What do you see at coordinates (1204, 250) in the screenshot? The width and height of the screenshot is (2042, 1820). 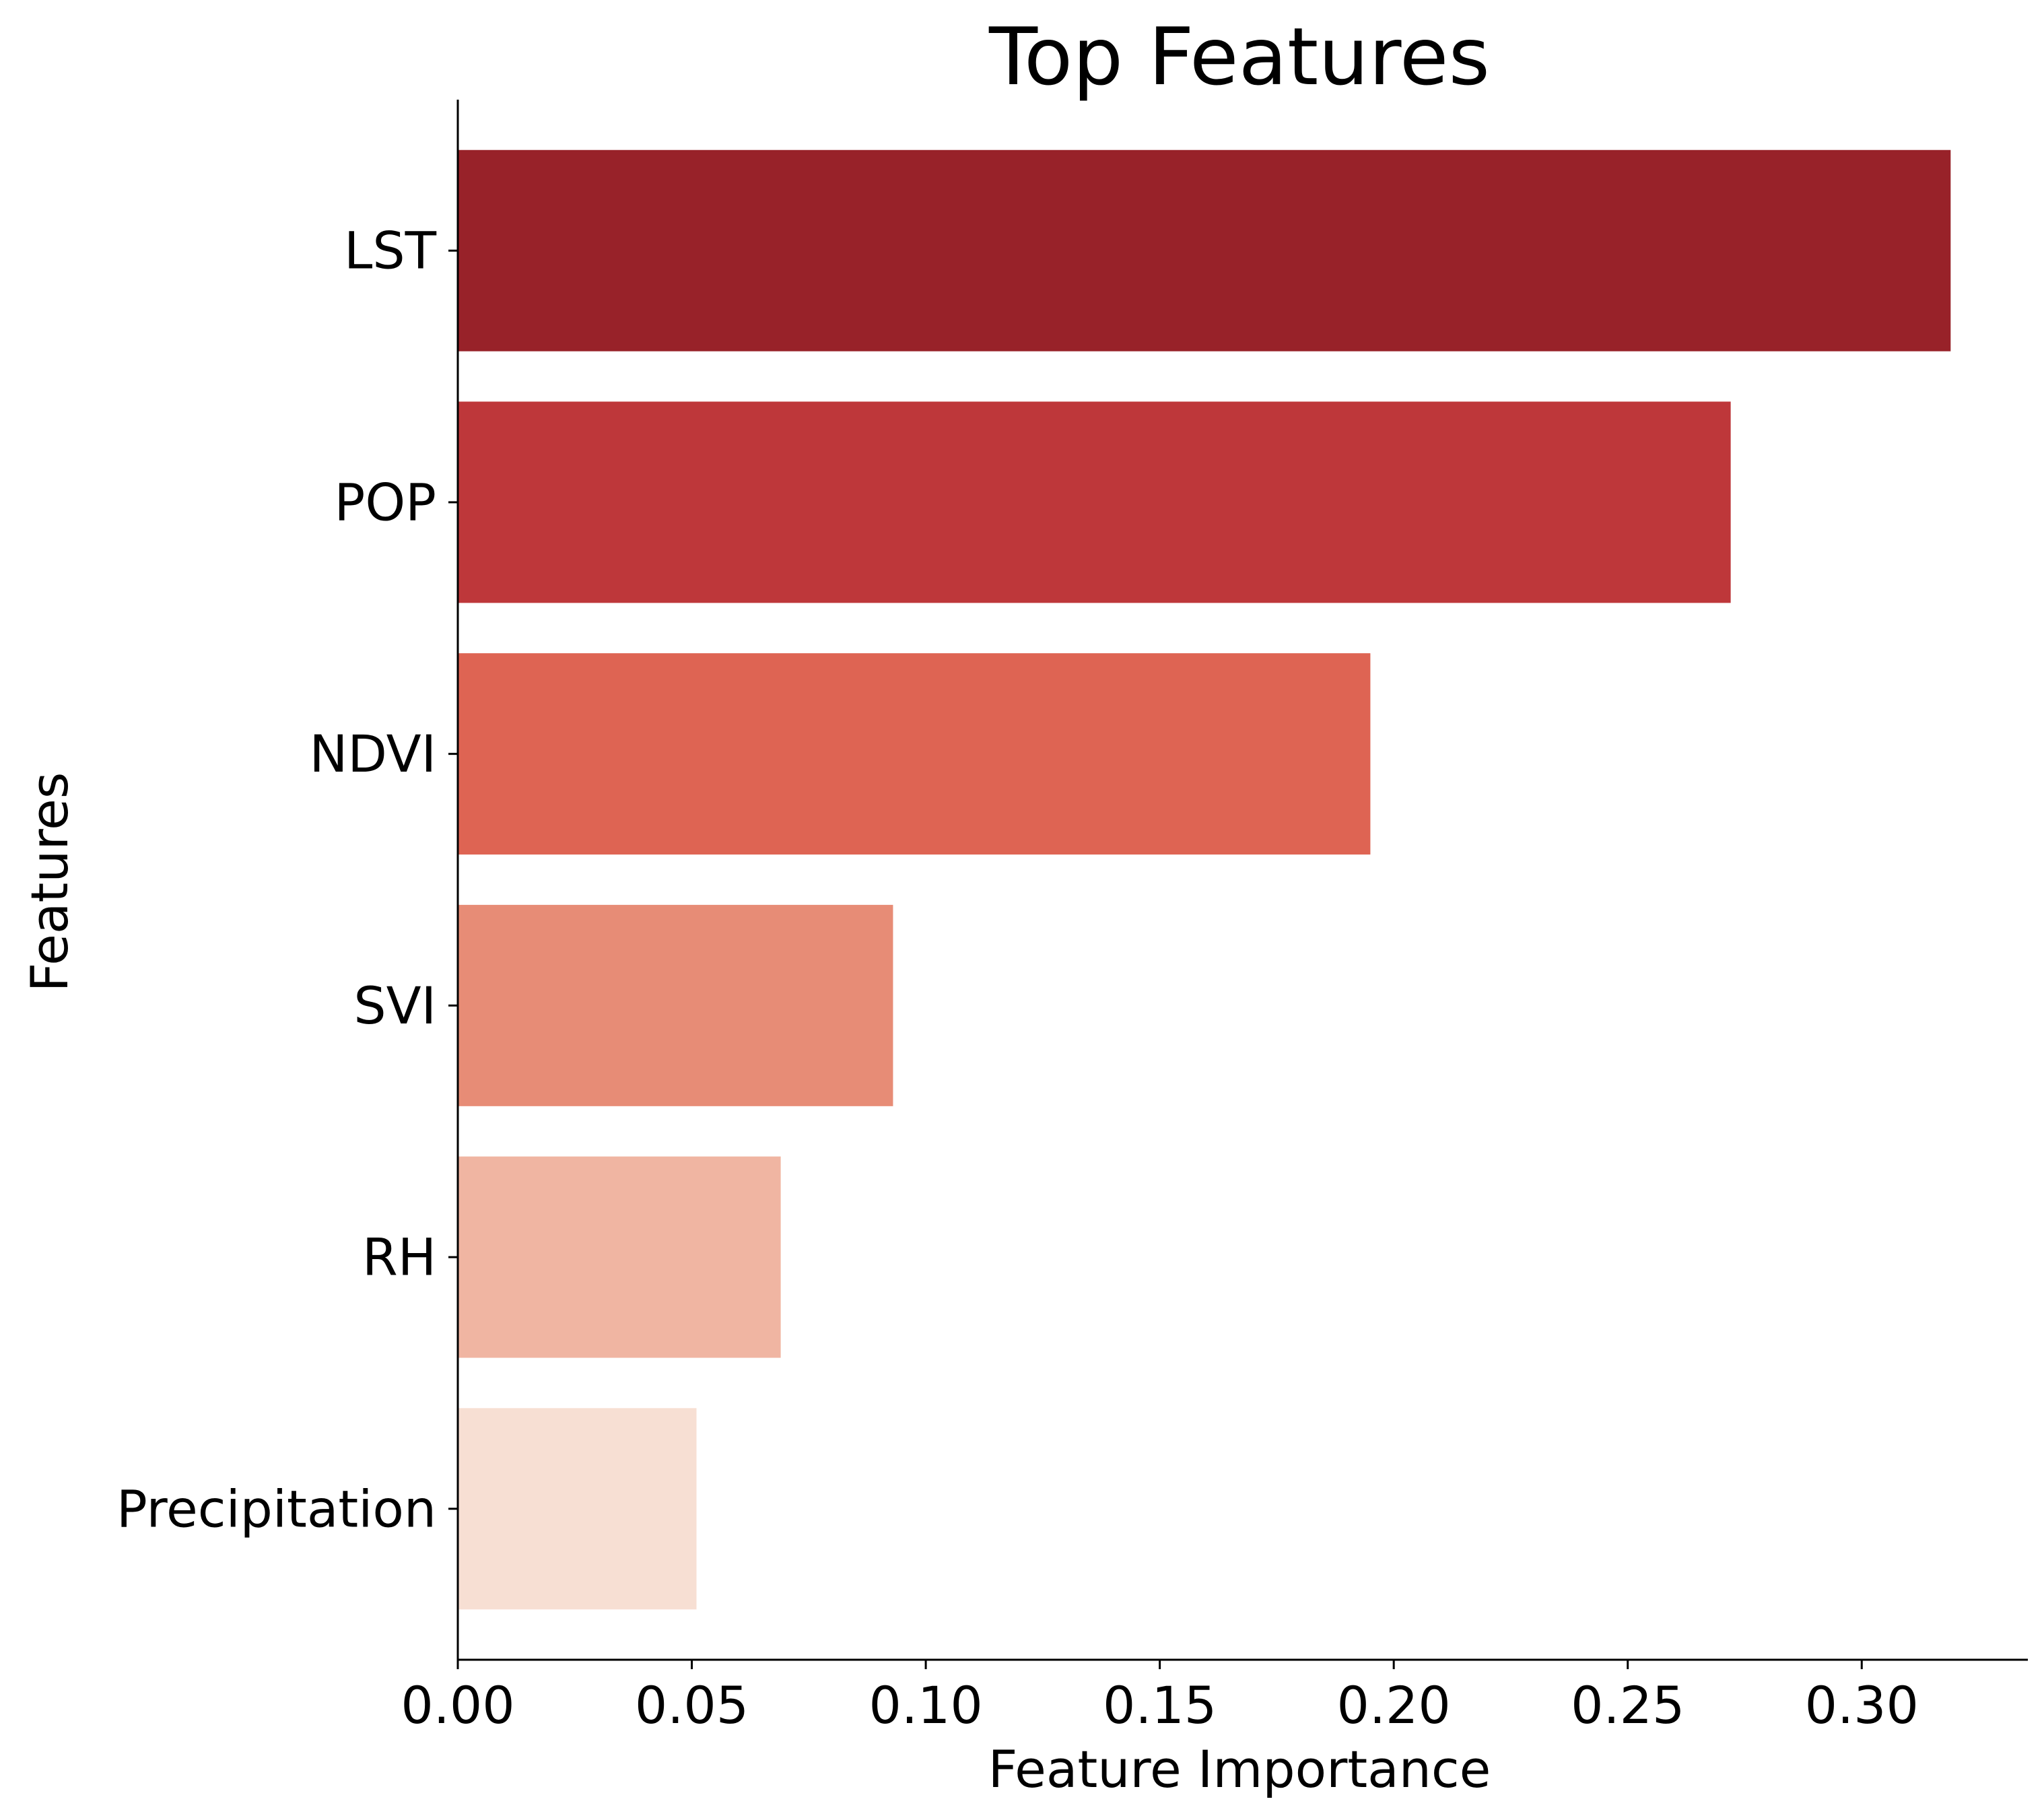 I see `bar-lst` at bounding box center [1204, 250].